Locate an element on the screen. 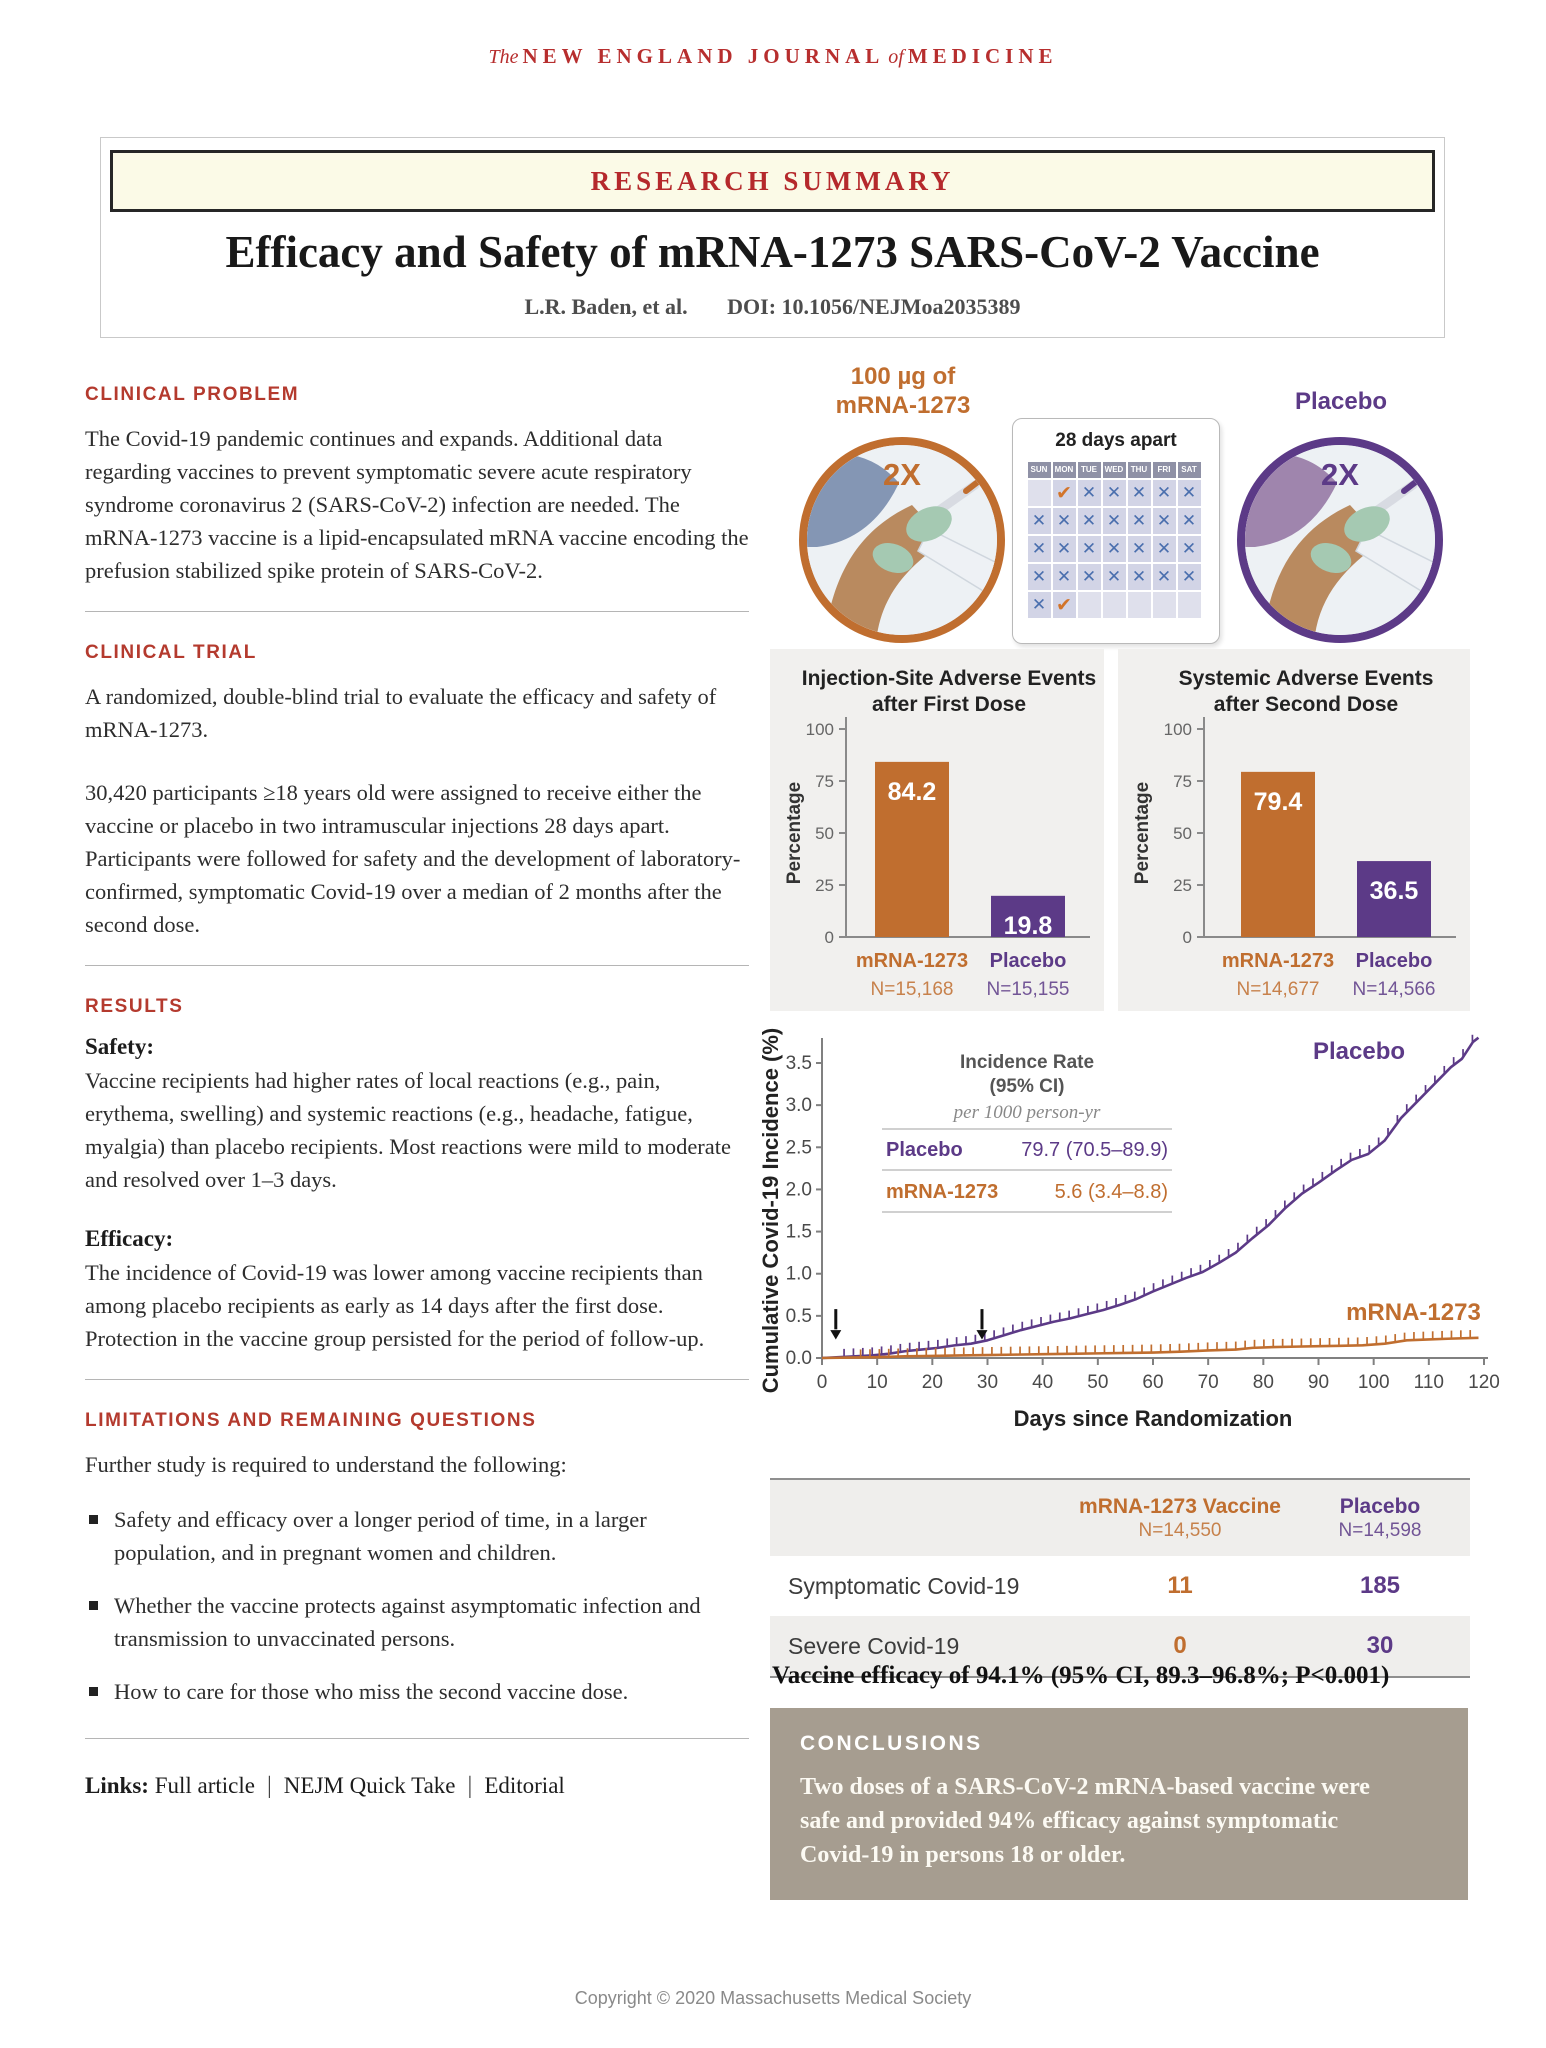 The width and height of the screenshot is (1546, 2048). vaccine-count: 11 is located at coordinates (1180, 1585).